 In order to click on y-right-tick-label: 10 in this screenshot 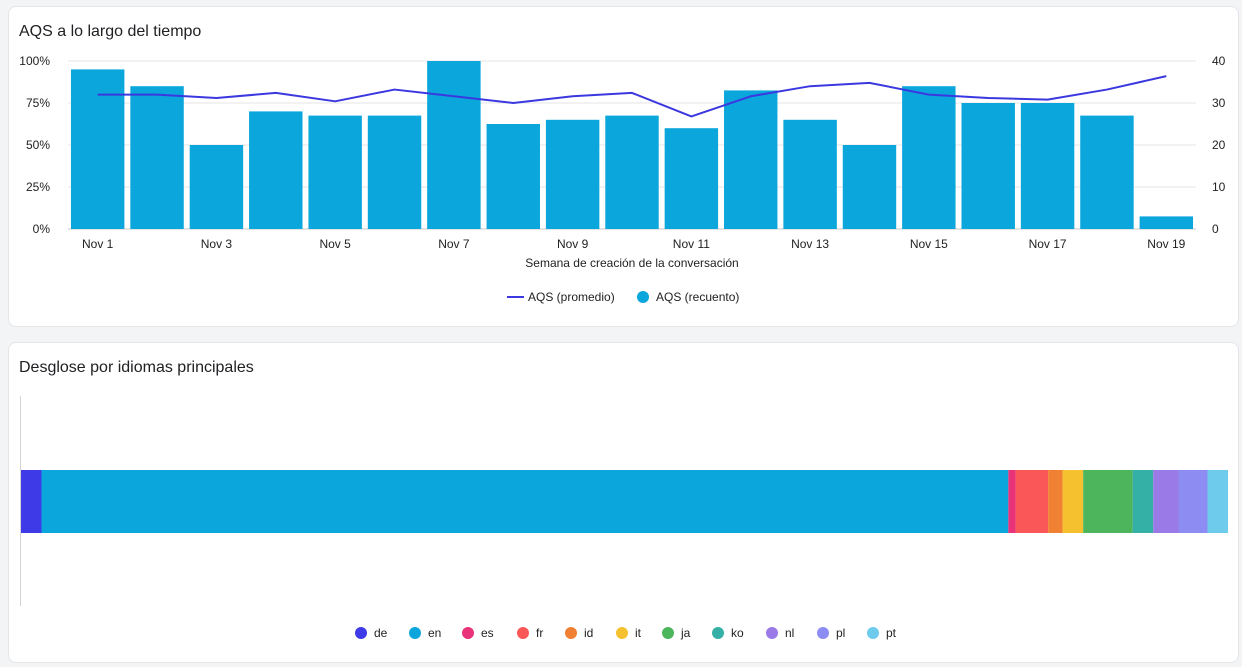, I will do `click(1219, 187)`.